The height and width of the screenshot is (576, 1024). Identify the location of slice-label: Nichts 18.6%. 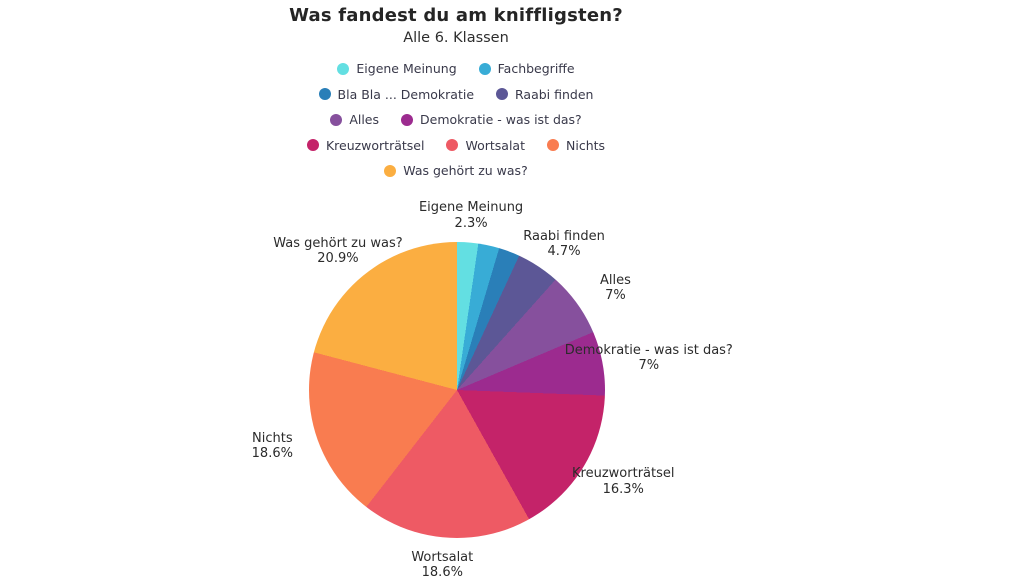
(272, 446).